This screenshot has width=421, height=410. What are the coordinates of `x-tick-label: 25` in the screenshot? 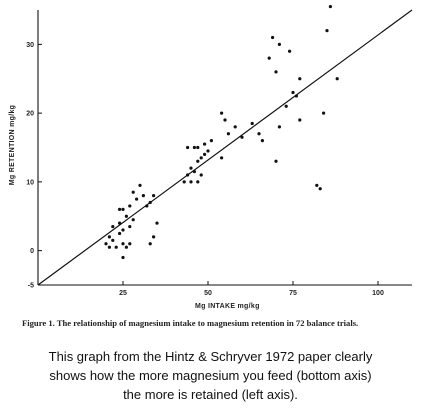 It's located at (123, 293).